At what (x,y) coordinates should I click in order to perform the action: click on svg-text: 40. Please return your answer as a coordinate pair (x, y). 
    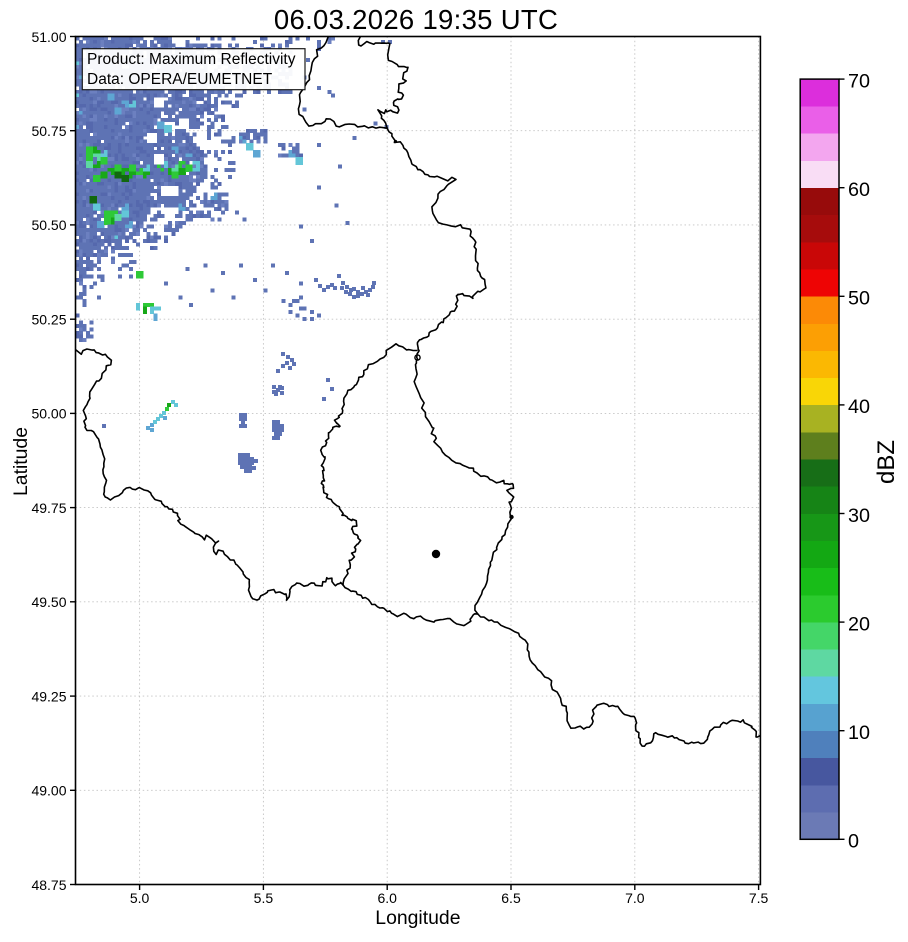
    Looking at the image, I should click on (859, 407).